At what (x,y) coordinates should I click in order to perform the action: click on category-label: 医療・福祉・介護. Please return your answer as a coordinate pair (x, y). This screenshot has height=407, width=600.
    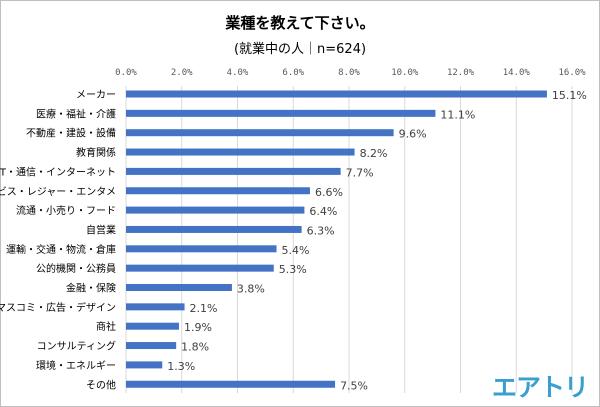
    Looking at the image, I should click on (76, 113).